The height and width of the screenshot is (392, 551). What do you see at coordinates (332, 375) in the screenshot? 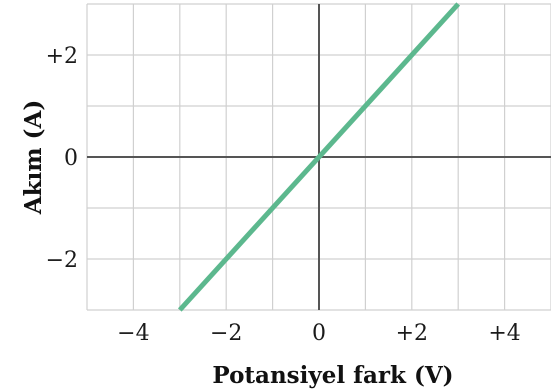
I see `x-axis-title: Potansiyel fark (V)` at bounding box center [332, 375].